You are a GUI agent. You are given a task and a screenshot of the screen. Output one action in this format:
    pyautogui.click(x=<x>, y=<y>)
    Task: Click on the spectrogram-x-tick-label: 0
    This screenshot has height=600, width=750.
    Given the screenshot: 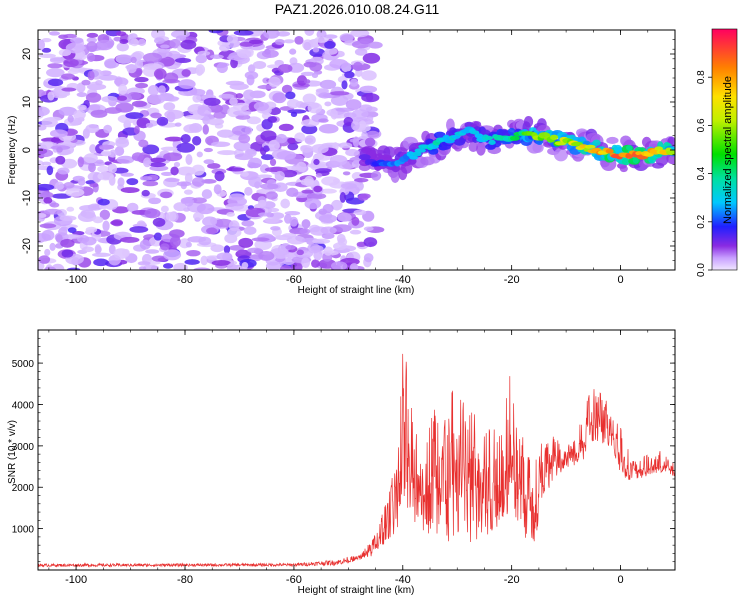 What is the action you would take?
    pyautogui.click(x=620, y=280)
    